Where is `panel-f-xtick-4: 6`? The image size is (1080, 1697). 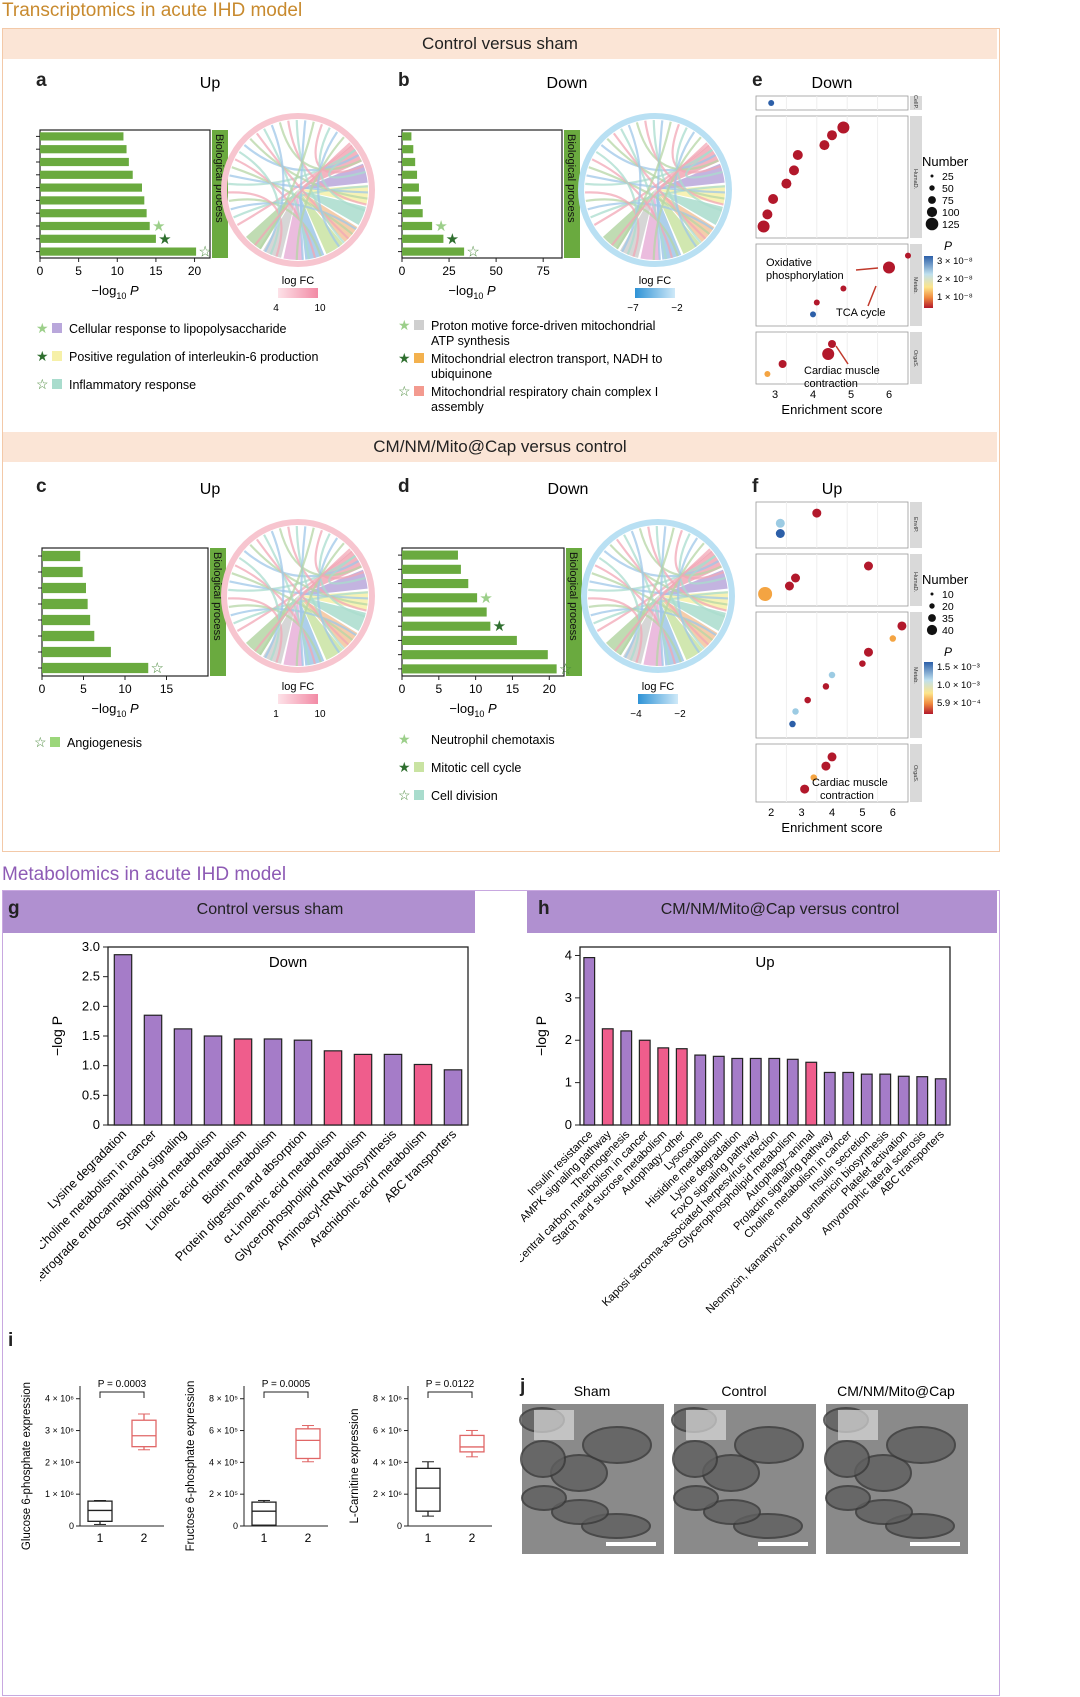
panel-f-xtick-4: 6 is located at coordinates (893, 813).